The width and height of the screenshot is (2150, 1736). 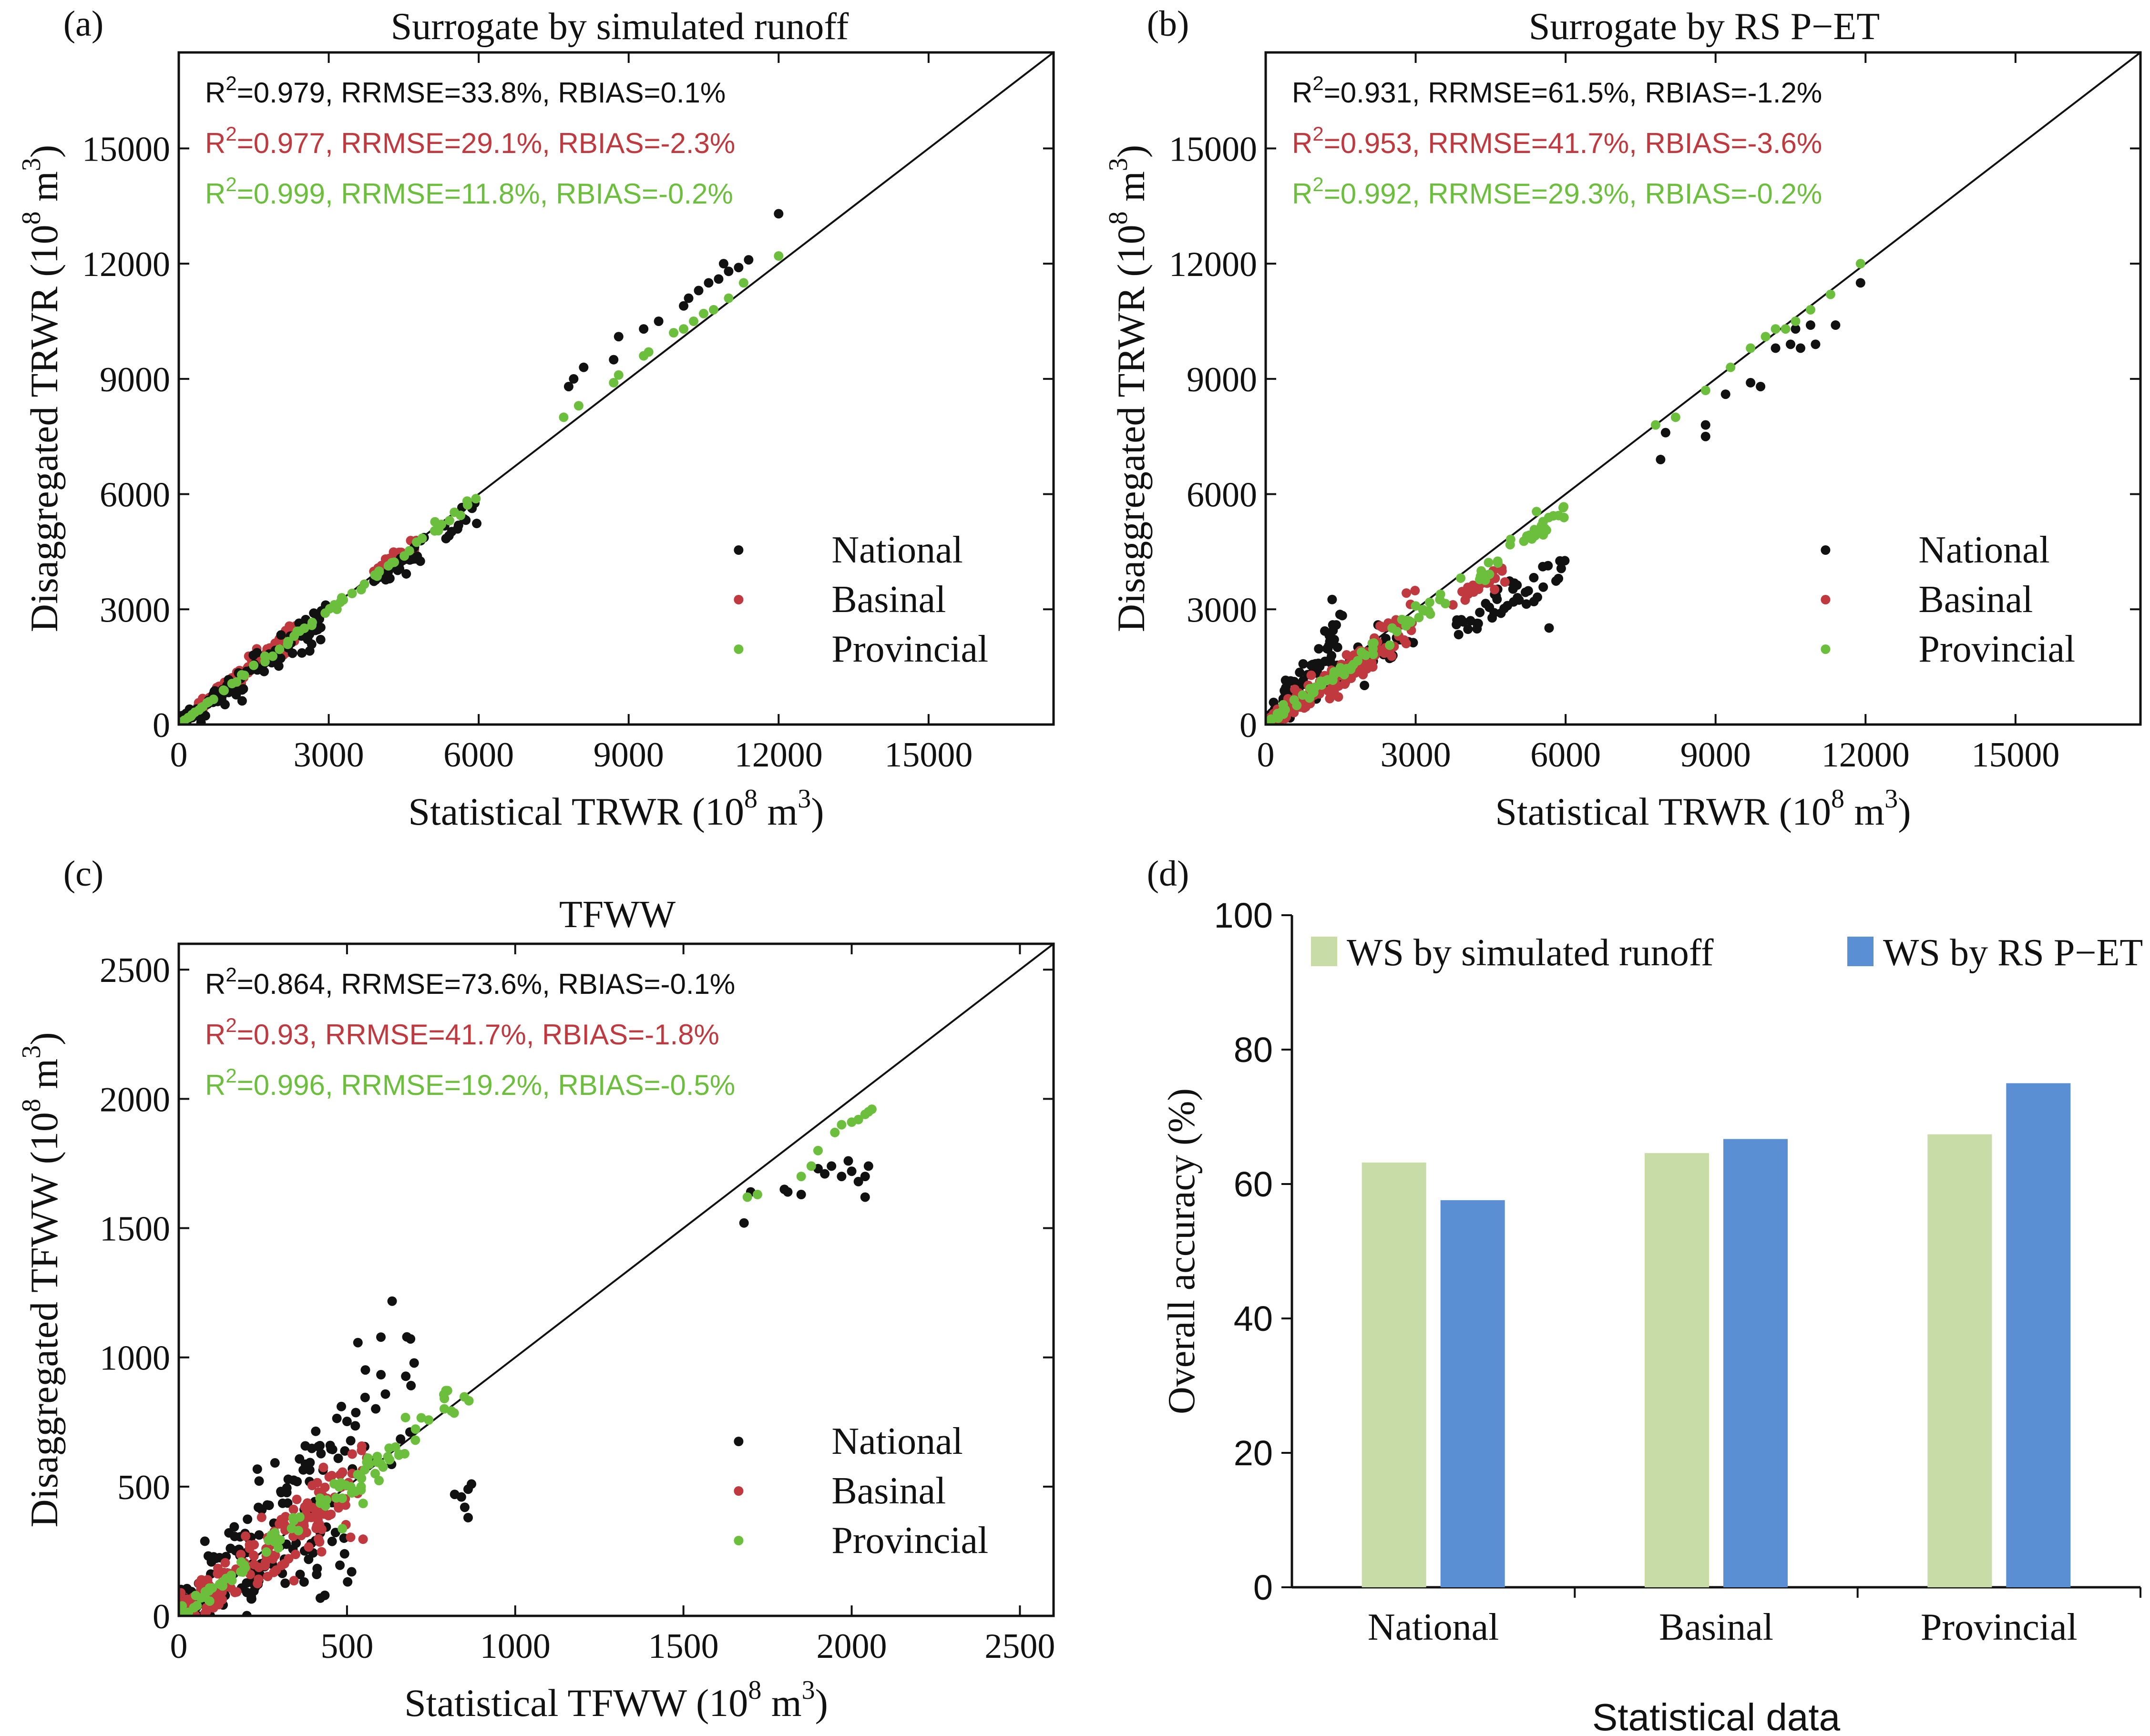 What do you see at coordinates (1253, 1318) in the screenshot?
I see `y-tick-label: 40` at bounding box center [1253, 1318].